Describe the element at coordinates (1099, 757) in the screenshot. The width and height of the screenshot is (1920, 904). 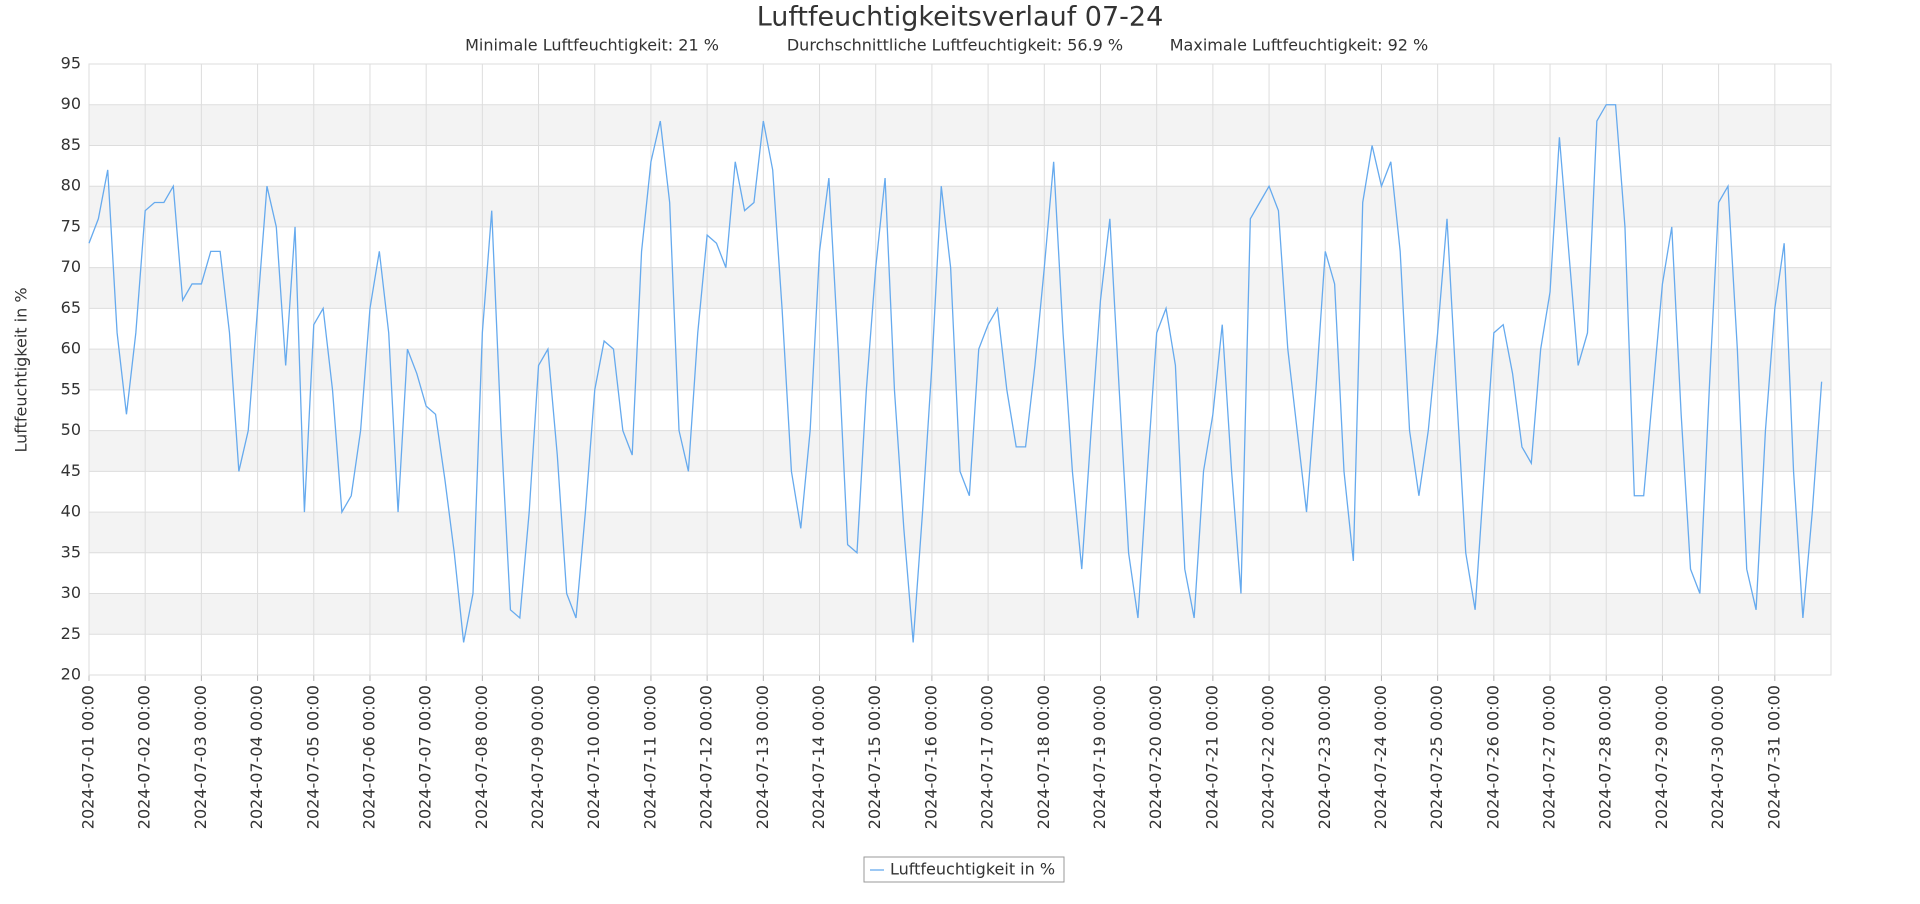
I see `x-tick-label: 2024-07-19 00:00` at that location.